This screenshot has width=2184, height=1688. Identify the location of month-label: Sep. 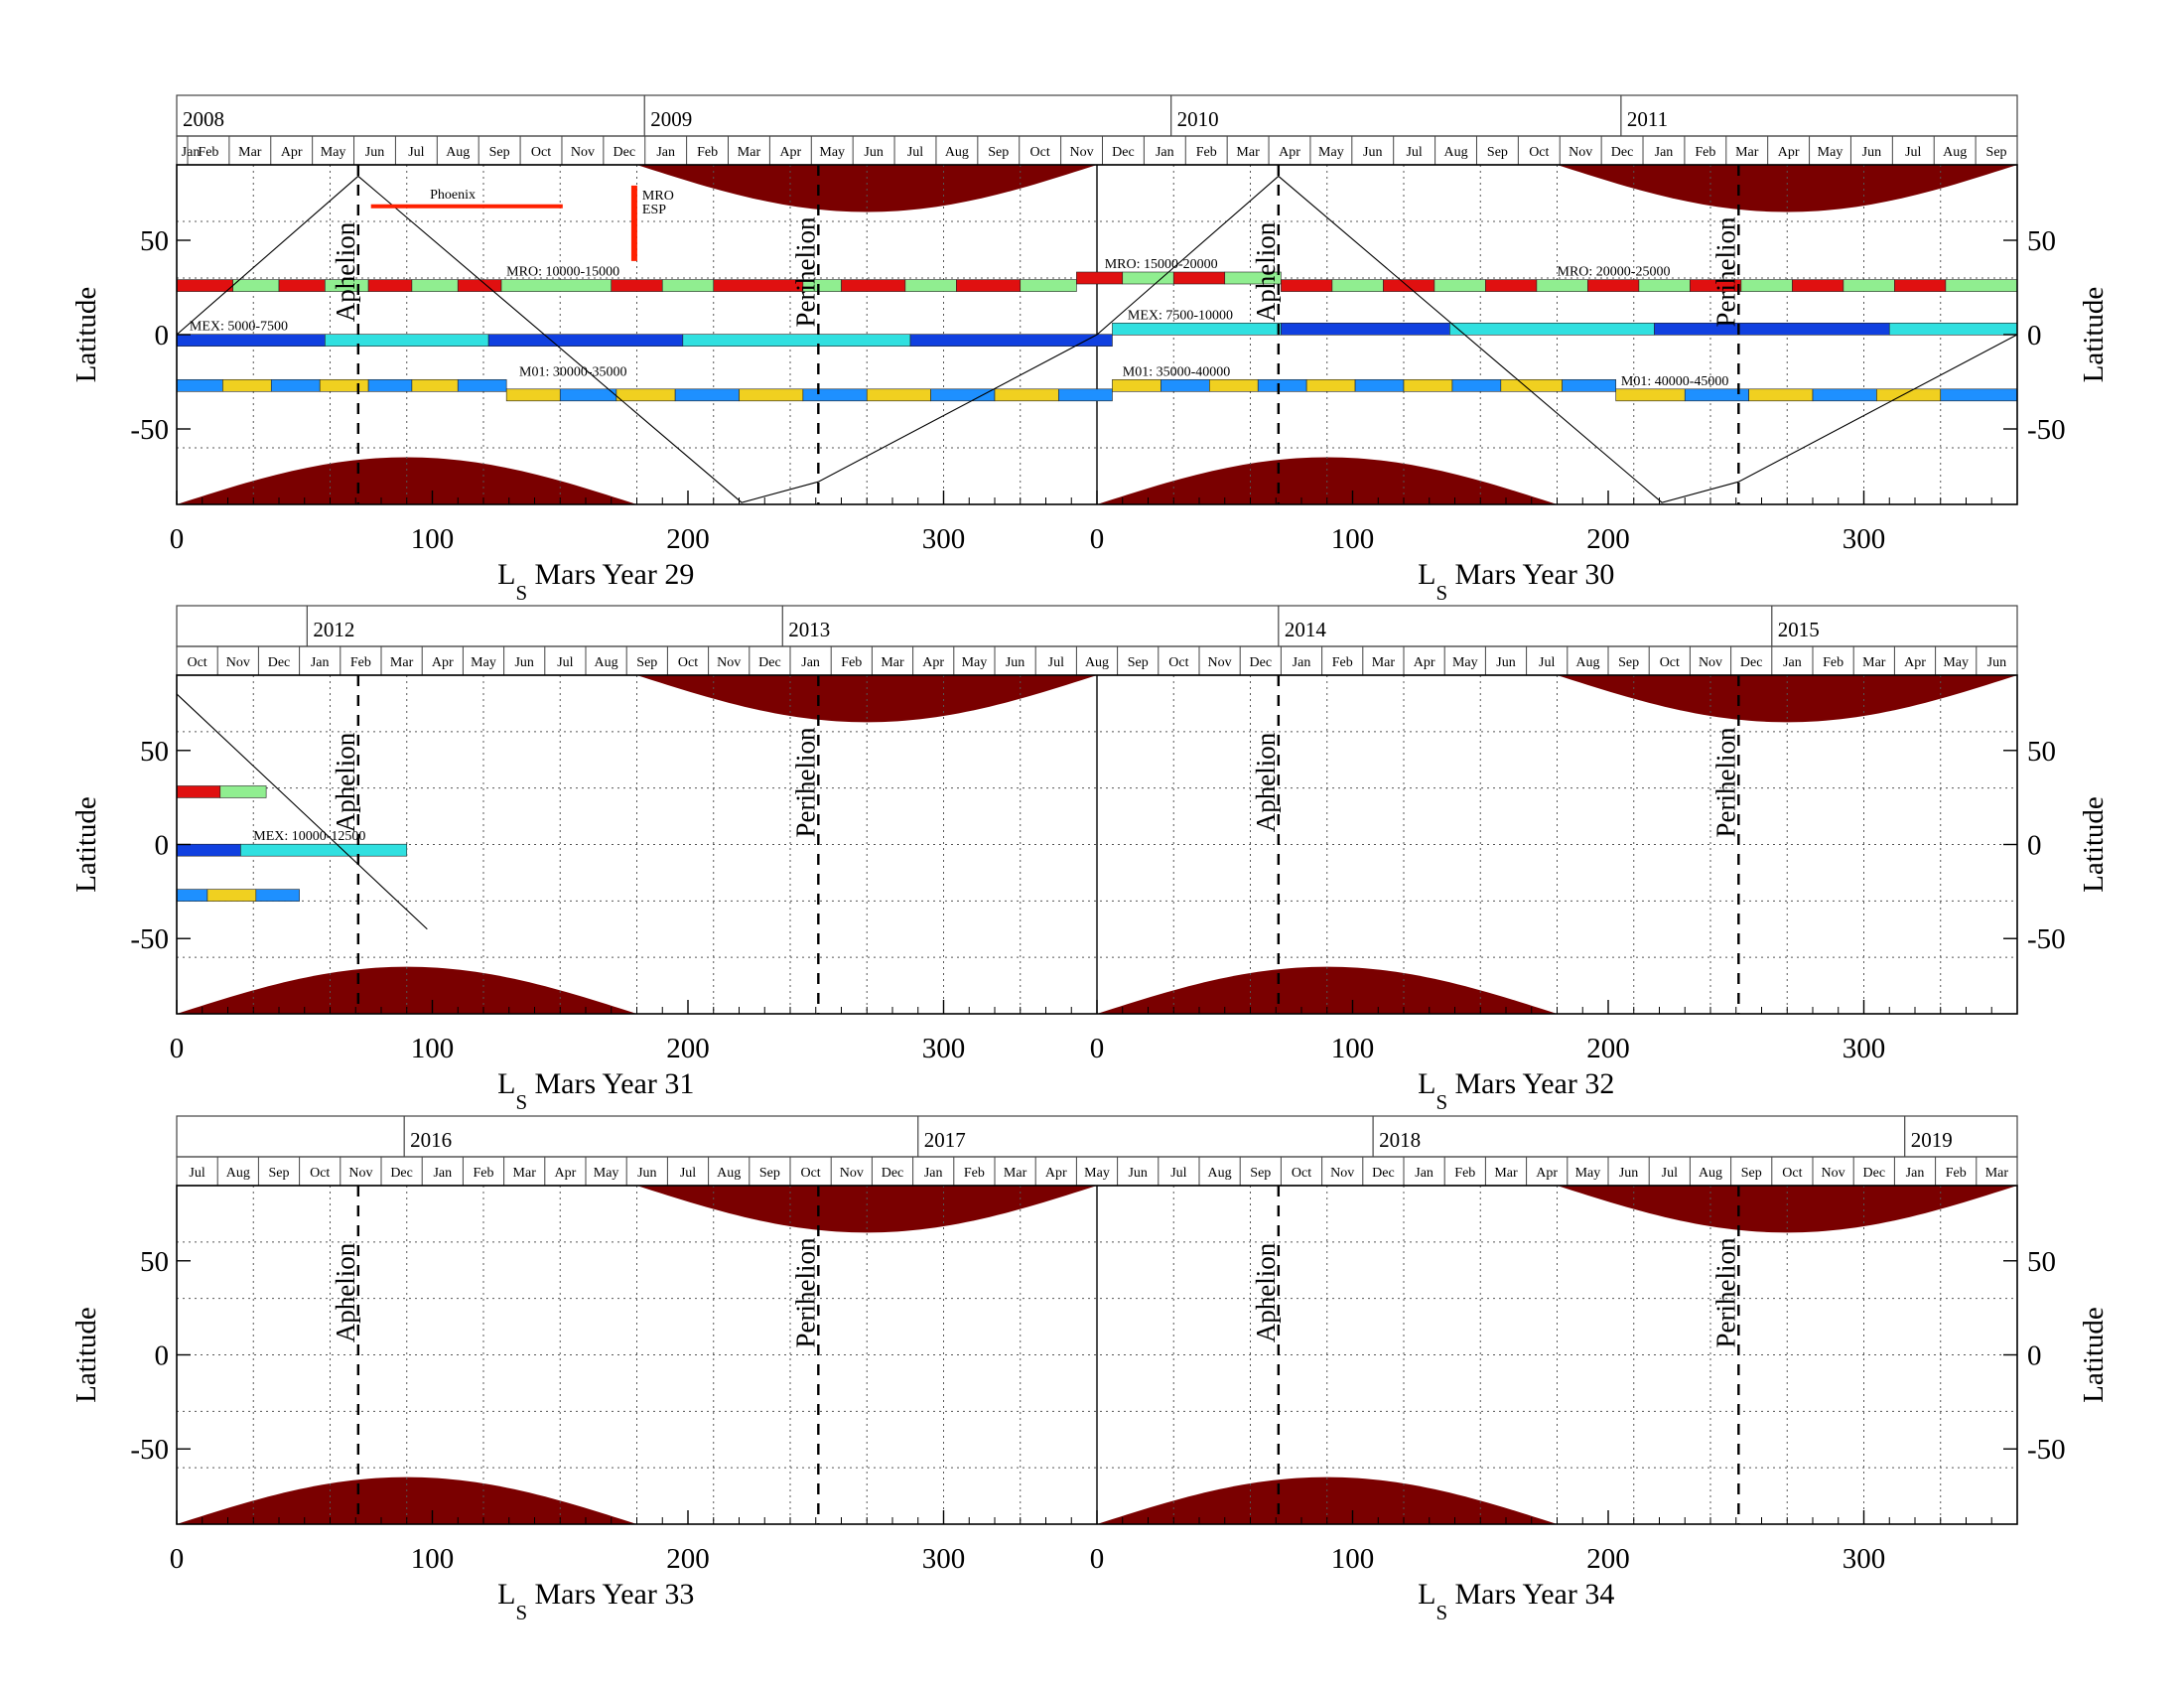
(1751, 1173).